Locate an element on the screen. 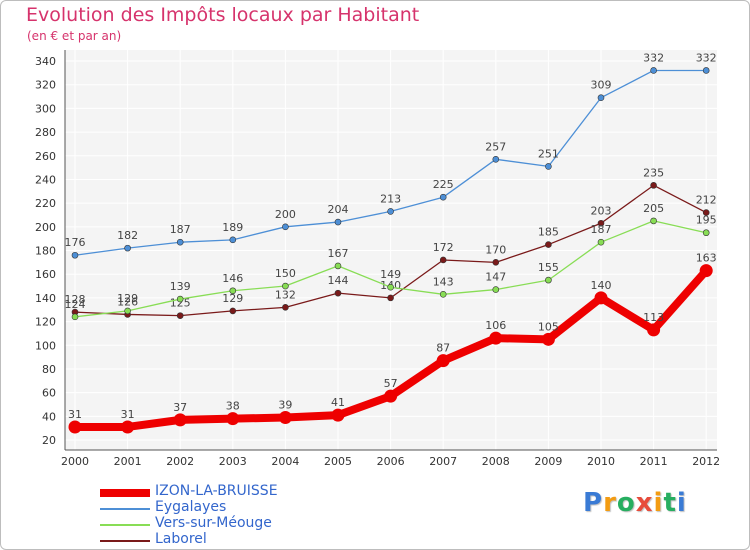 This screenshot has height=550, width=750. data-label: 185 is located at coordinates (548, 232).